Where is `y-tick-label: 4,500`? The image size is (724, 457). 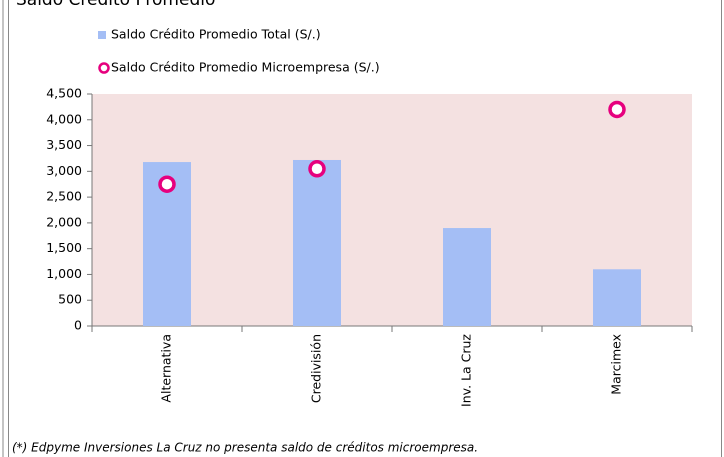
y-tick-label: 4,500 is located at coordinates (64, 93).